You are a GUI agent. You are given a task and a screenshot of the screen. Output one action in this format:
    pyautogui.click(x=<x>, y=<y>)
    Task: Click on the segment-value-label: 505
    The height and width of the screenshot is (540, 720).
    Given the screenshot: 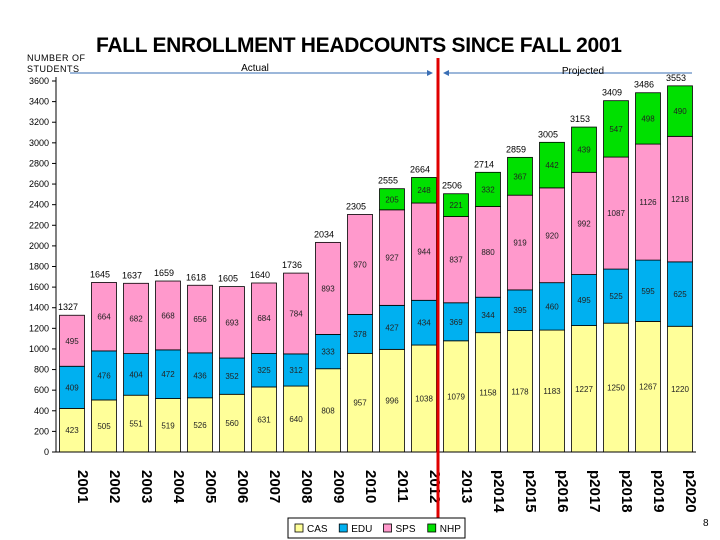 What is the action you would take?
    pyautogui.click(x=104, y=426)
    